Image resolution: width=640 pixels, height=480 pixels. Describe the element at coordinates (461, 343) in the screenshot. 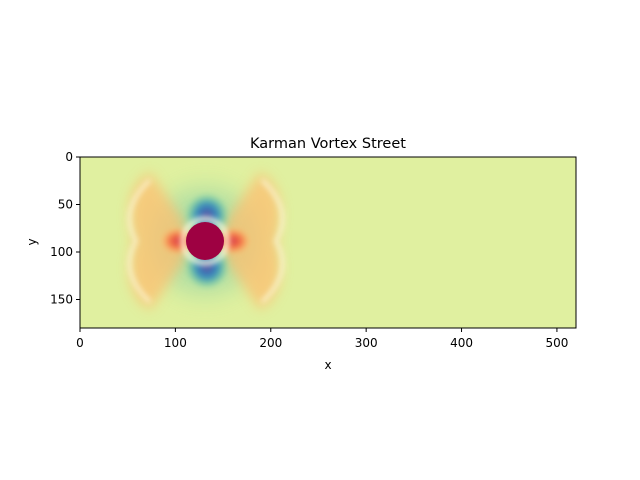

I see `x-tick-label: 400` at that location.